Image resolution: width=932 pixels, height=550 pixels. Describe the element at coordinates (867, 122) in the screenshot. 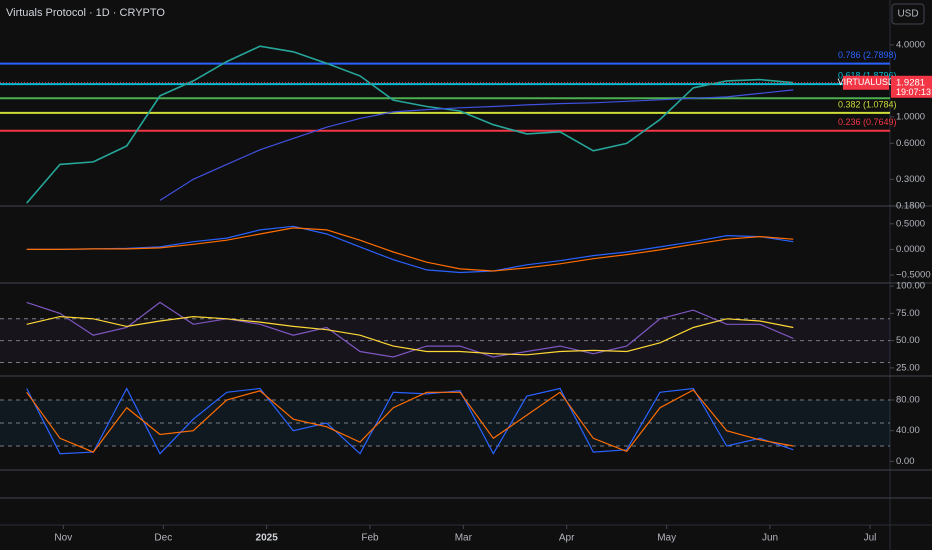

I see `fib-label: 0.236 (0.7649)` at that location.